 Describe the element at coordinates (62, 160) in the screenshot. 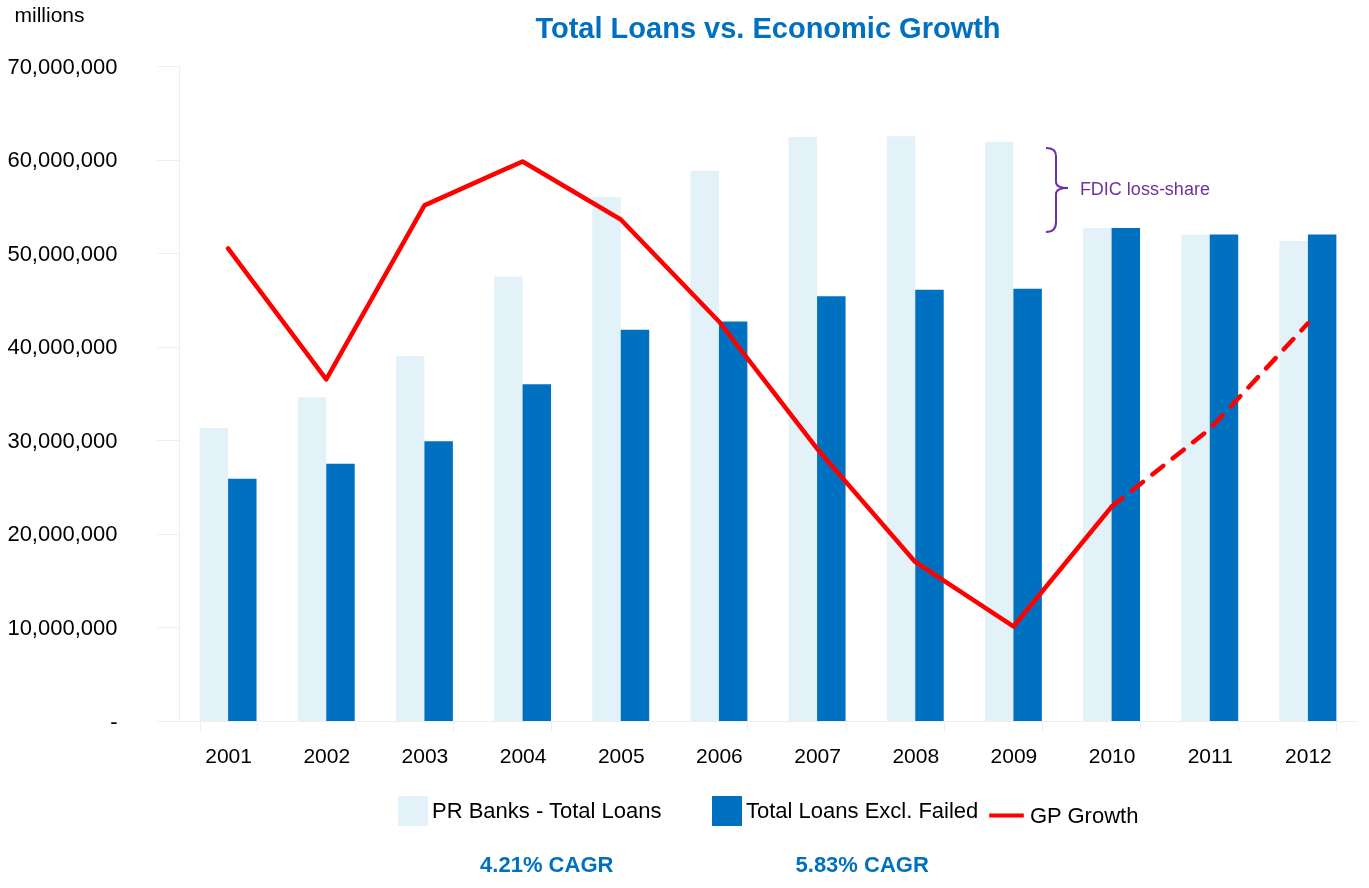

I see `y-tick-label: 60,000,000` at that location.